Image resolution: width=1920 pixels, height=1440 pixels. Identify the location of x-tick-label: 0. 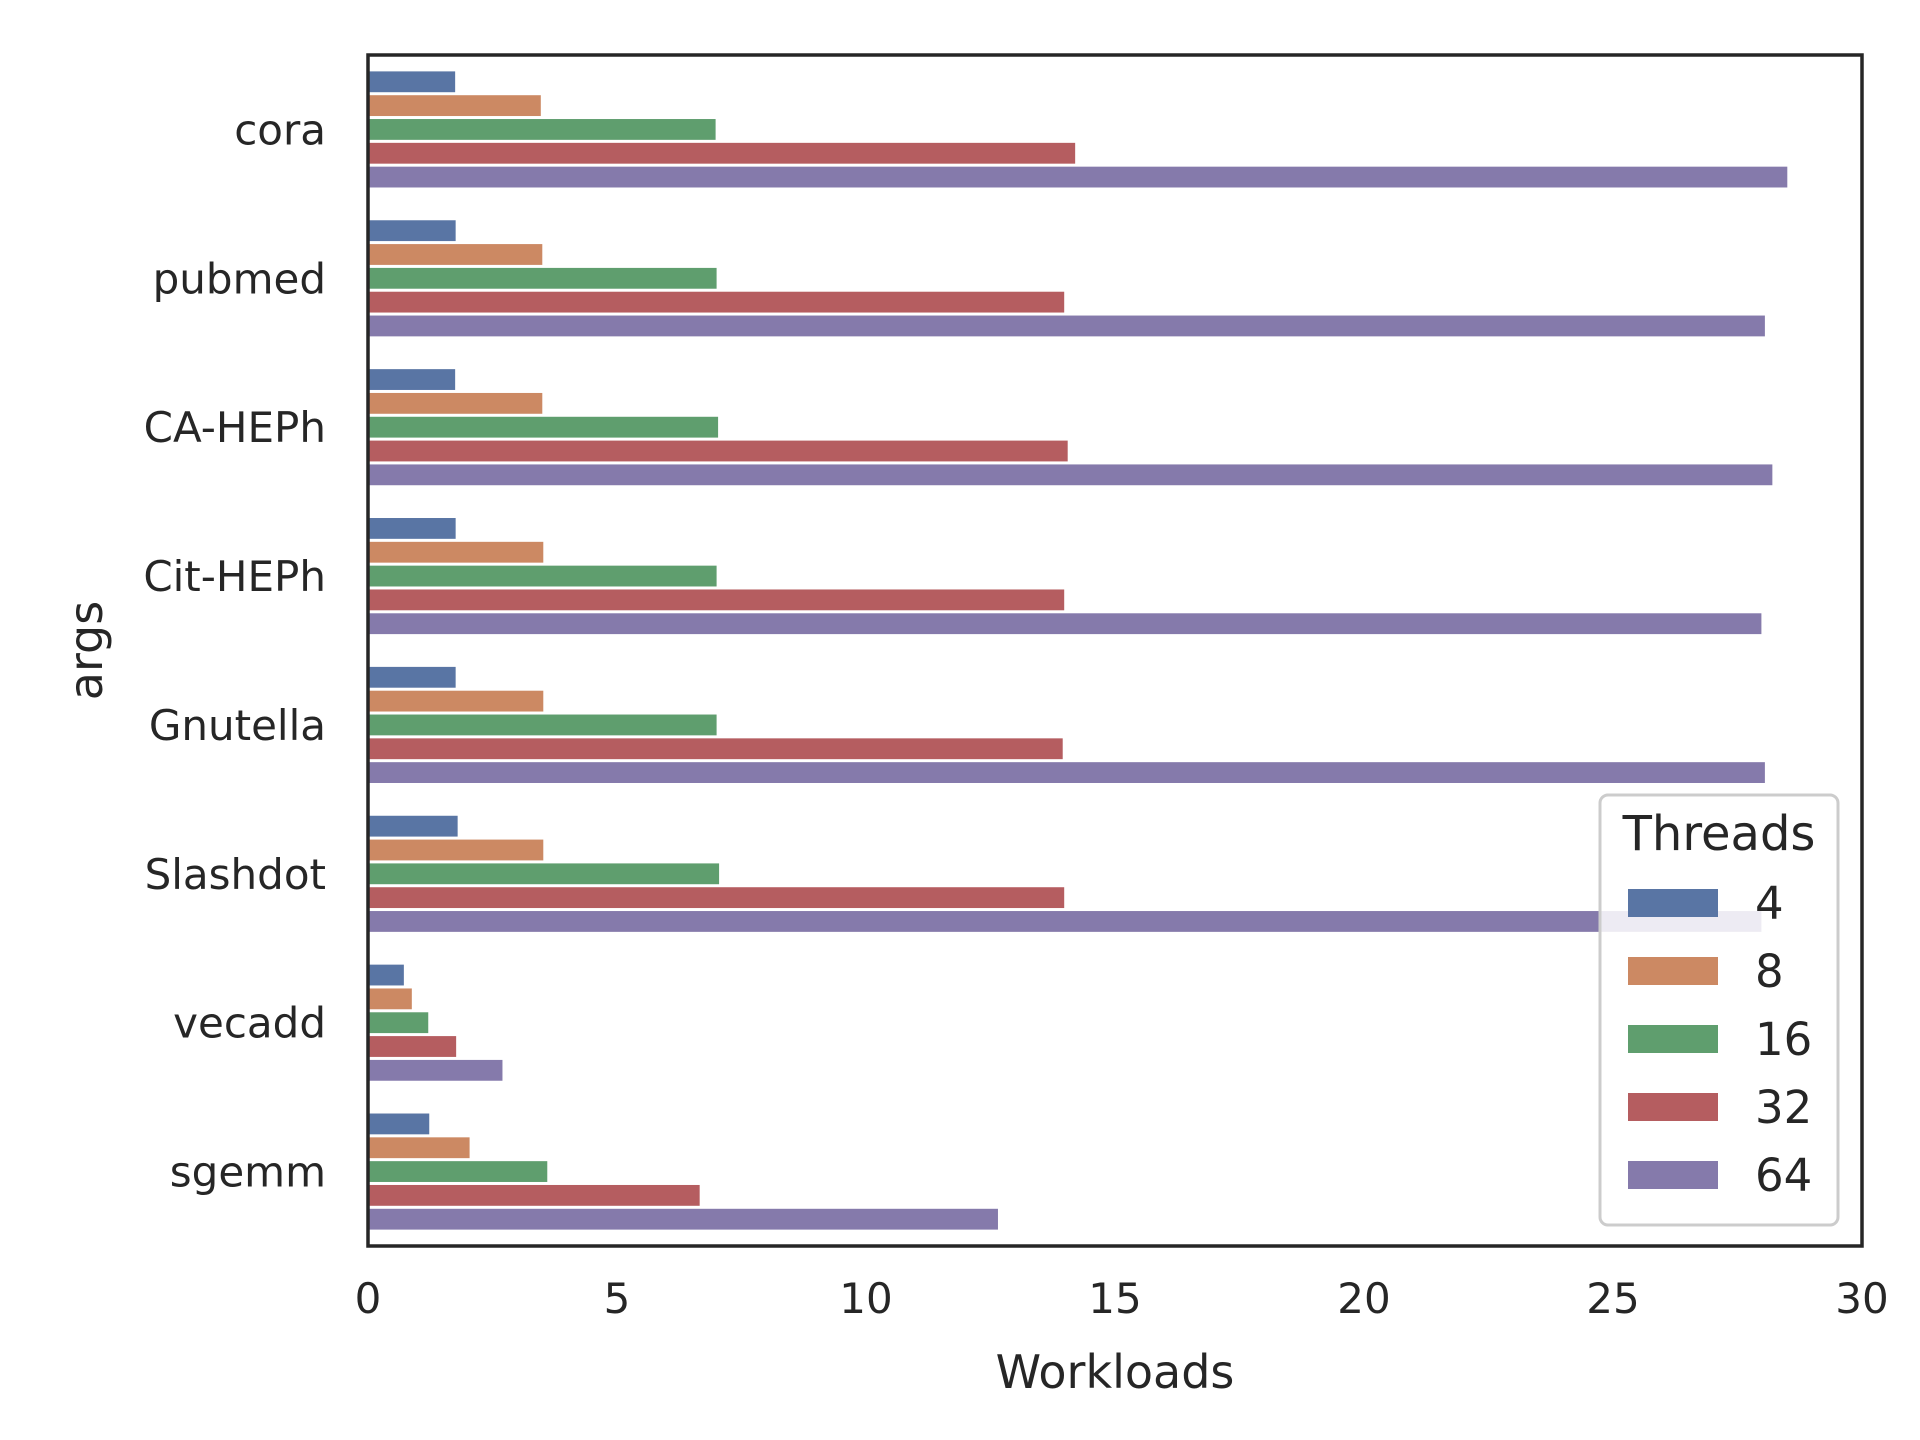
(368, 1298).